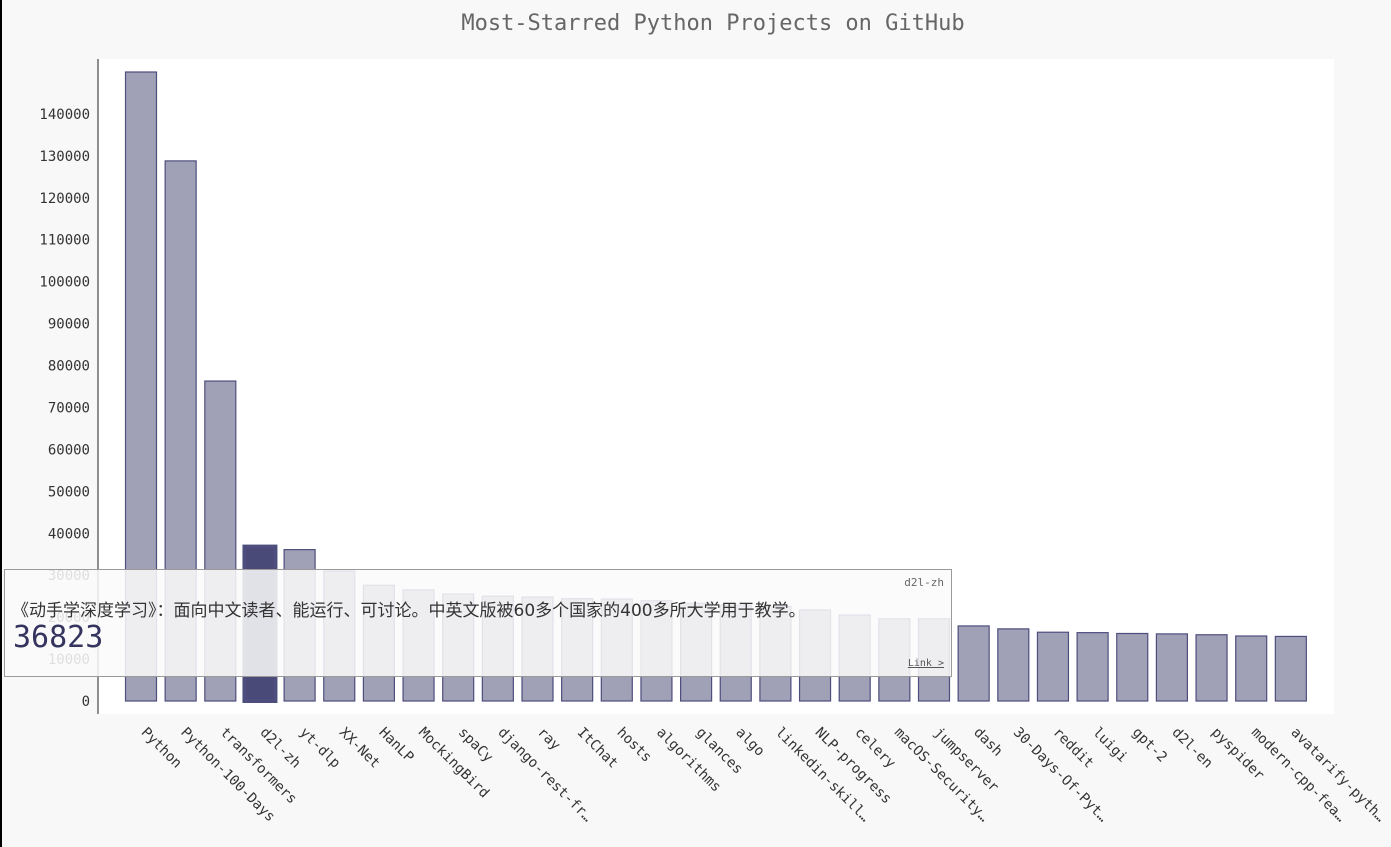 This screenshot has height=847, width=1391. I want to click on x-tick-label: Python, so click(161, 748).